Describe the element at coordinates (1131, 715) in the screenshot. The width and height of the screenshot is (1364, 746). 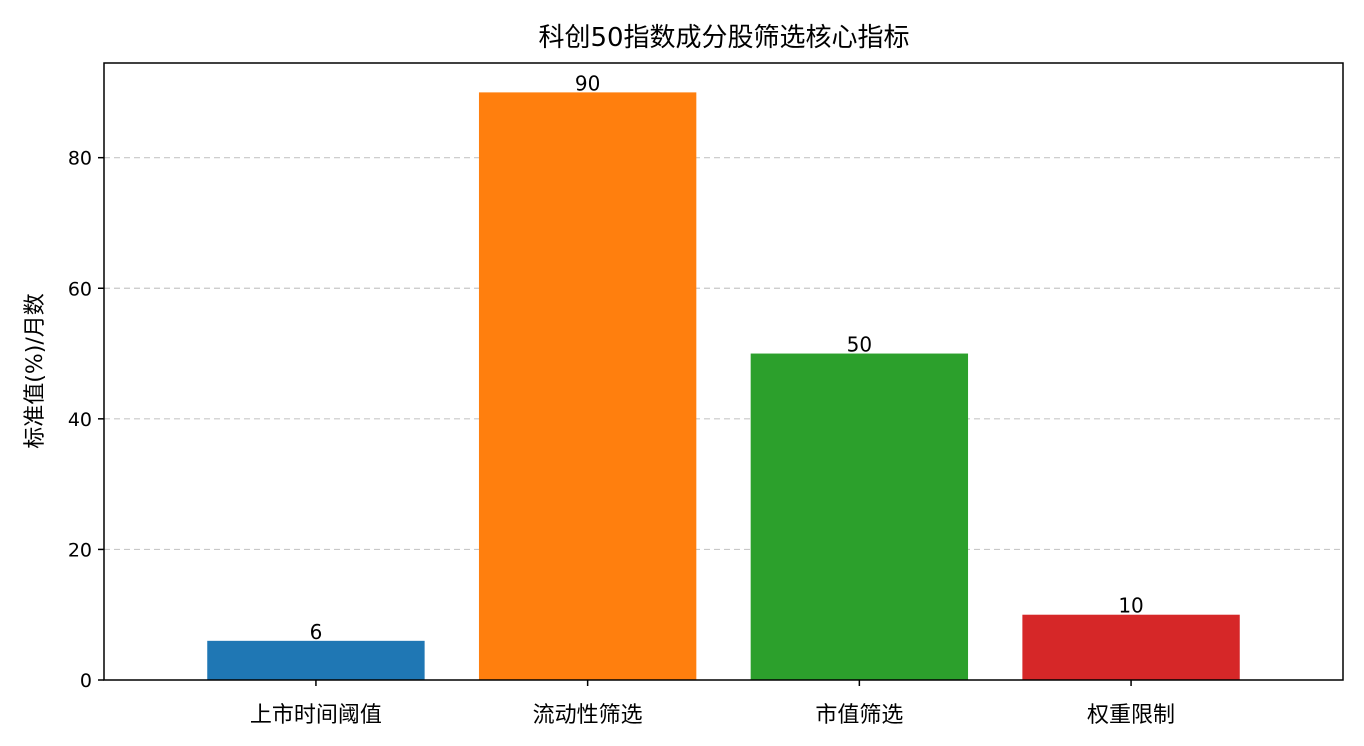
I see `x-tick-label: 权重限制` at that location.